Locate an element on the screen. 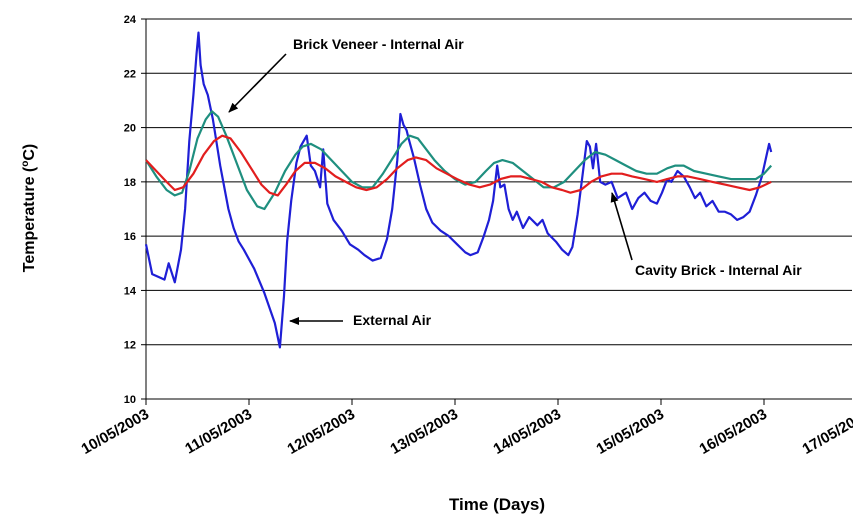 The width and height of the screenshot is (853, 524). y-axis-title-post: C) is located at coordinates (29, 152).